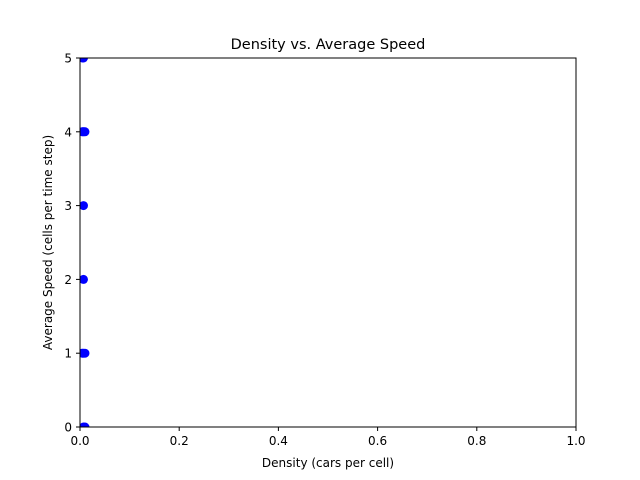  What do you see at coordinates (278, 441) in the screenshot?
I see `x-tick-label: 0.4` at bounding box center [278, 441].